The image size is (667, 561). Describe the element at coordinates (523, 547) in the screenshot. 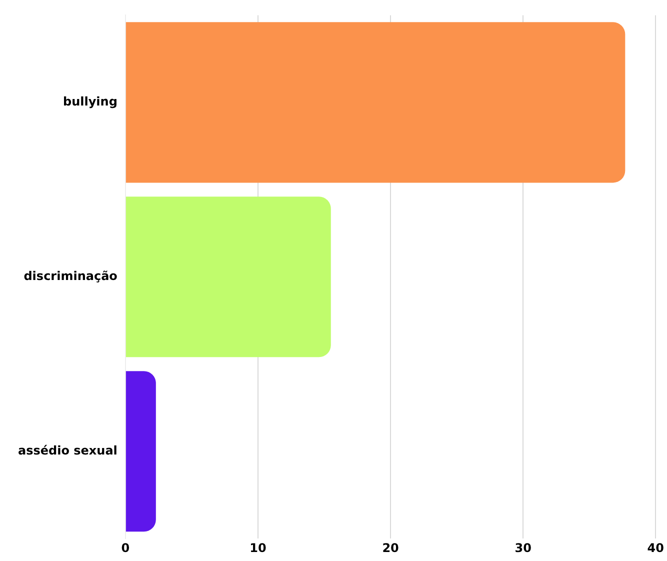

I see `x-tick-label: 30` at that location.